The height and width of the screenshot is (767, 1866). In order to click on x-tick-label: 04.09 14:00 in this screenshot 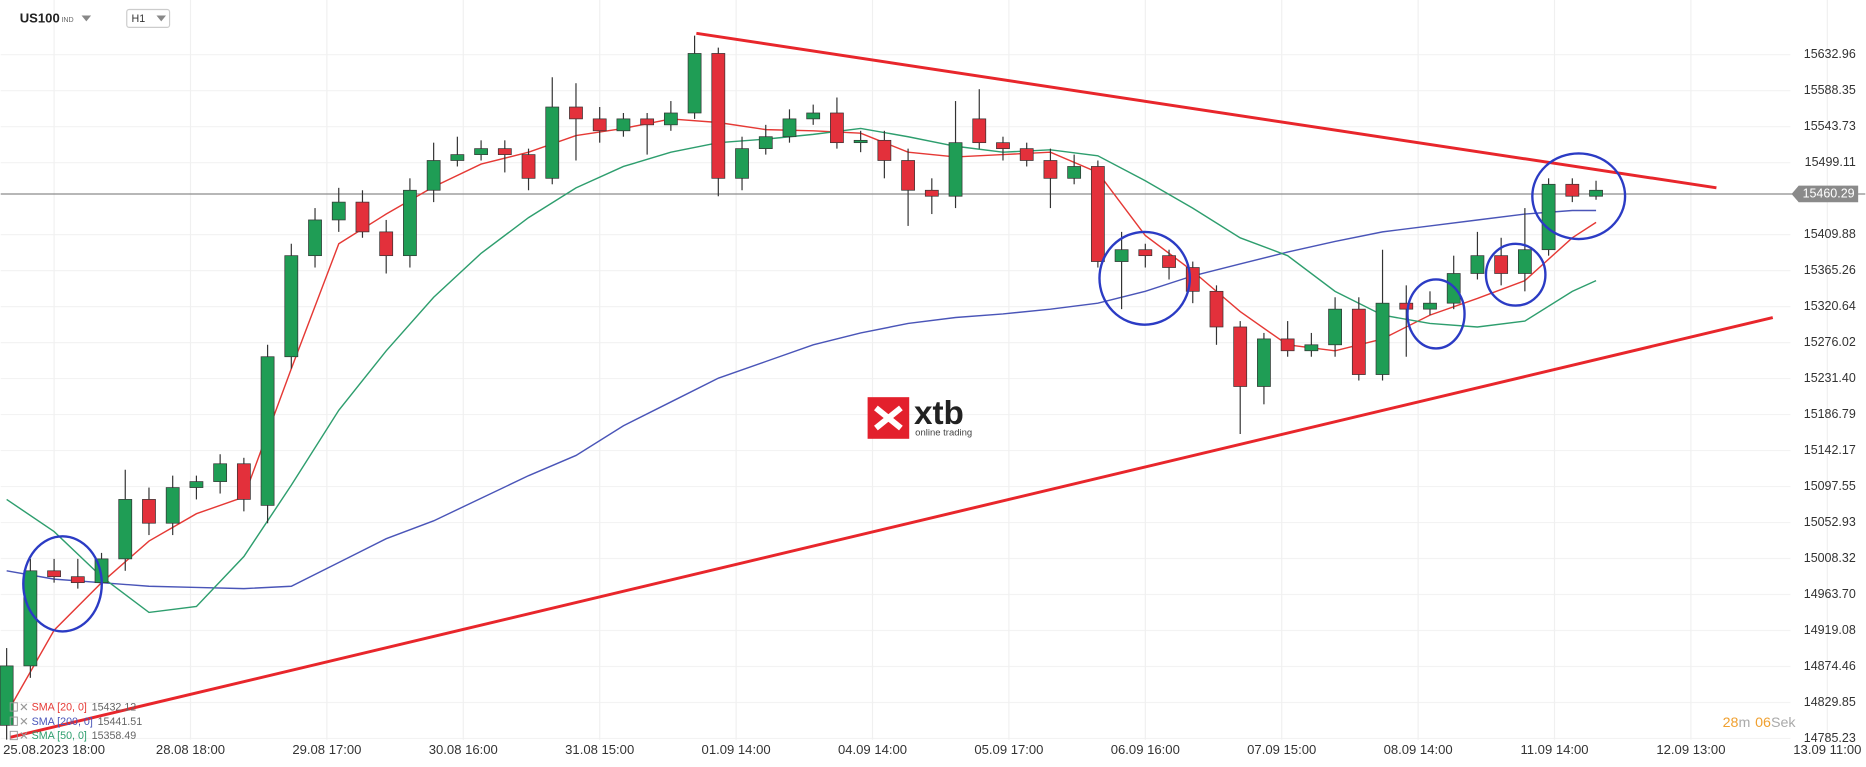, I will do `click(872, 749)`.